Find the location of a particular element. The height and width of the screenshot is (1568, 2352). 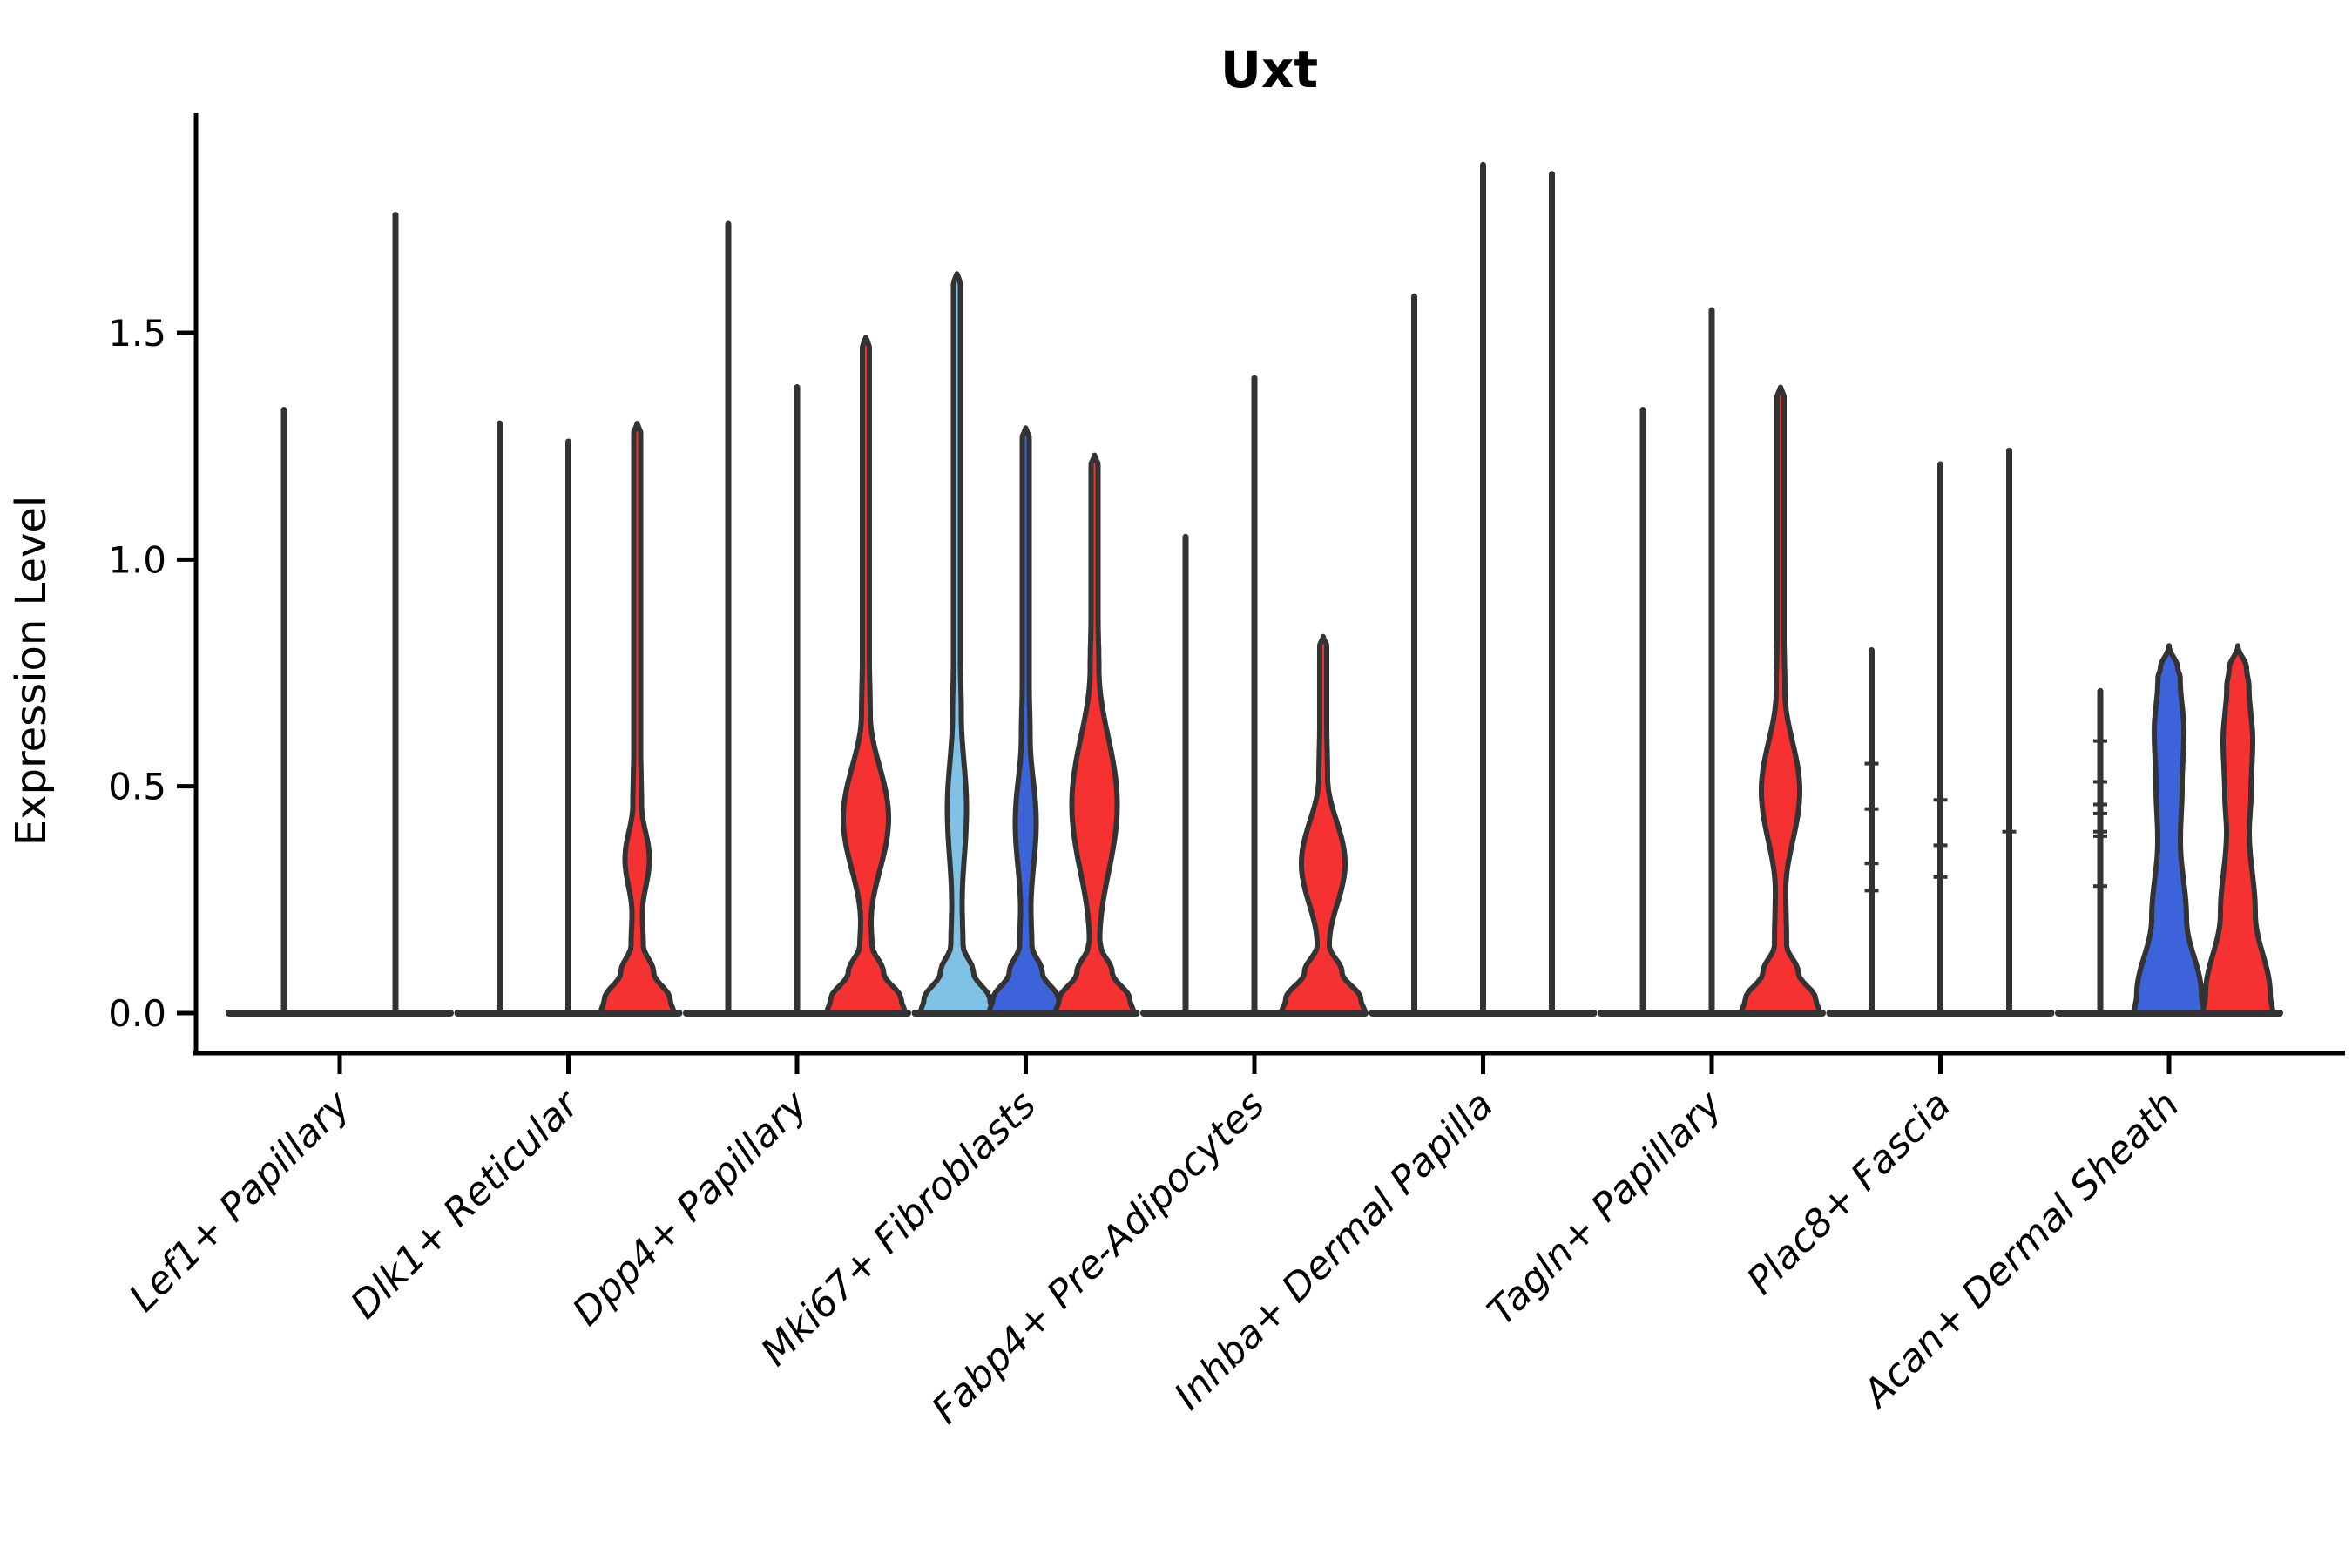

x-tick-label: Dlk1+ Reticular is located at coordinates (465, 1204).